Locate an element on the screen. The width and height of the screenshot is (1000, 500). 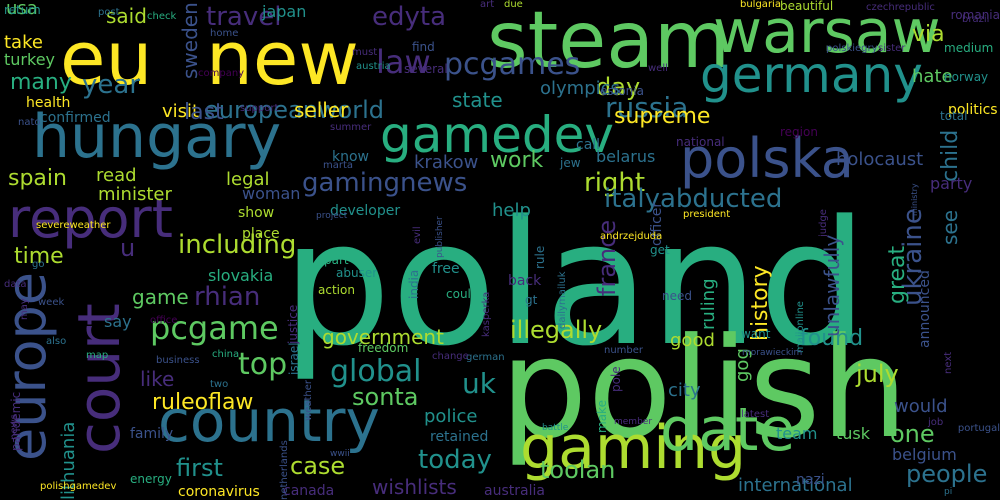
word-work: work is located at coordinates (517, 160).